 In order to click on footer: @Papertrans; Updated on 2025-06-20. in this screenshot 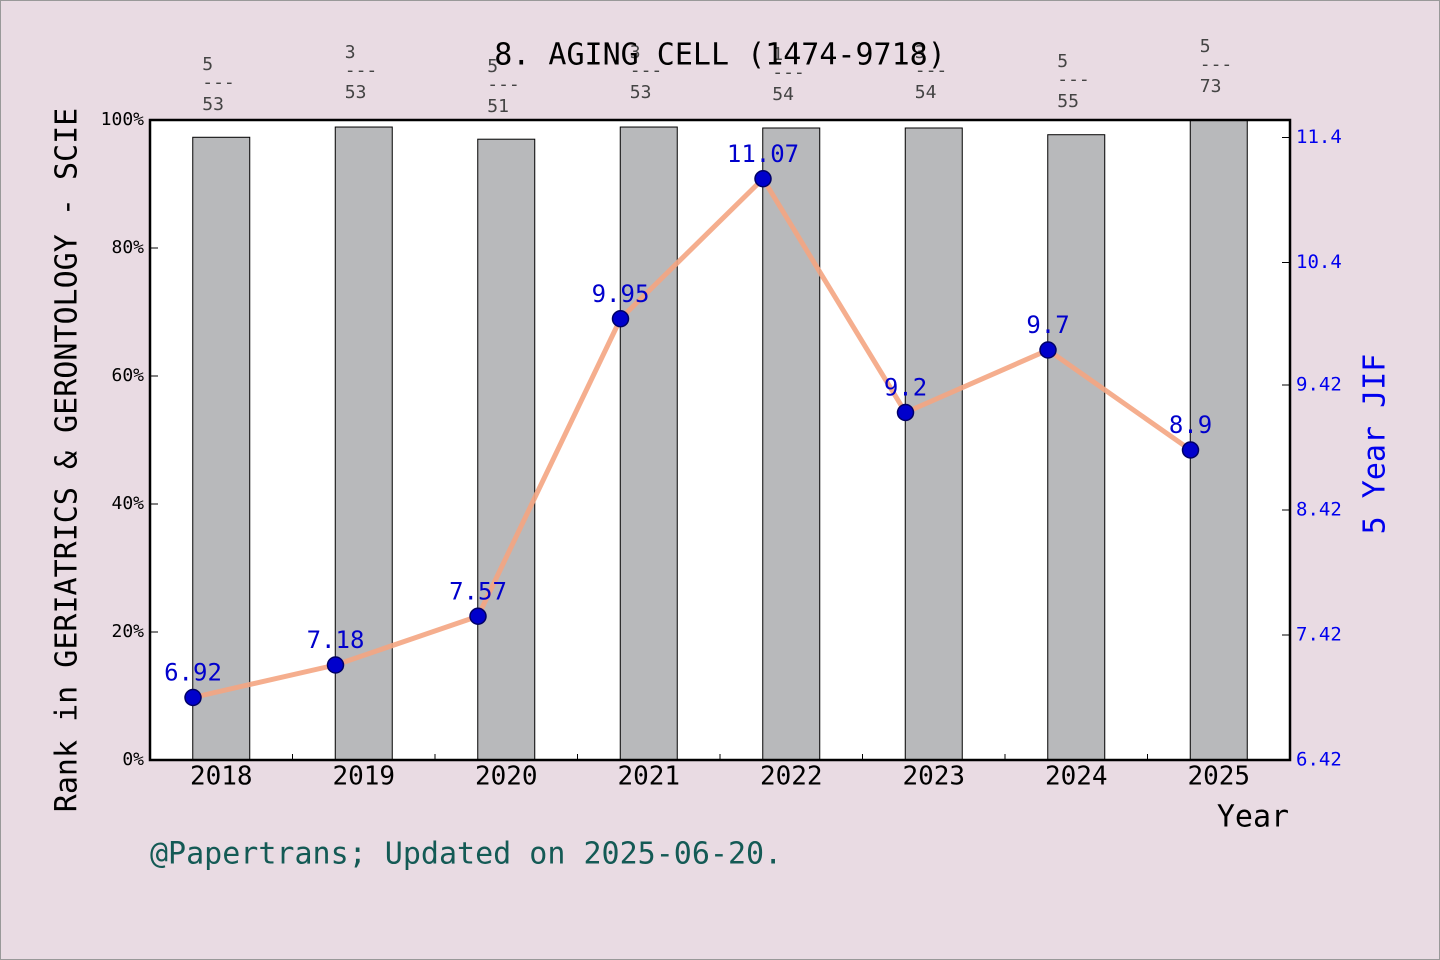, I will do `click(466, 854)`.